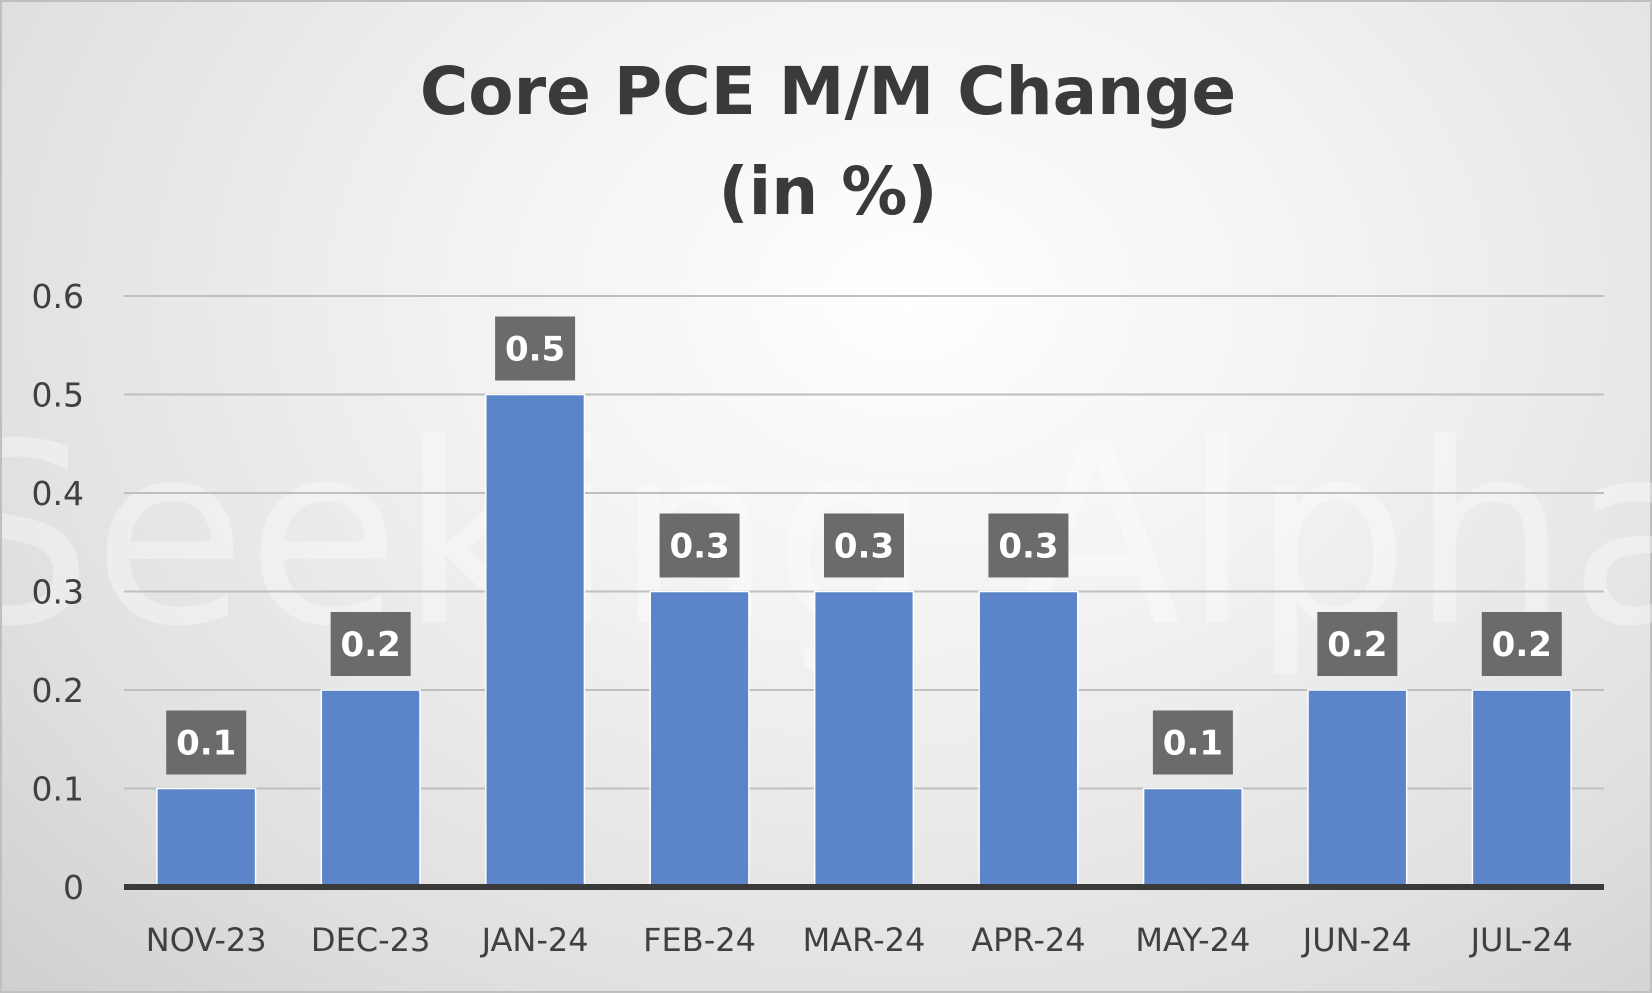 The height and width of the screenshot is (993, 1652). Describe the element at coordinates (58, 395) in the screenshot. I see `y-tick-label: 0.5` at that location.